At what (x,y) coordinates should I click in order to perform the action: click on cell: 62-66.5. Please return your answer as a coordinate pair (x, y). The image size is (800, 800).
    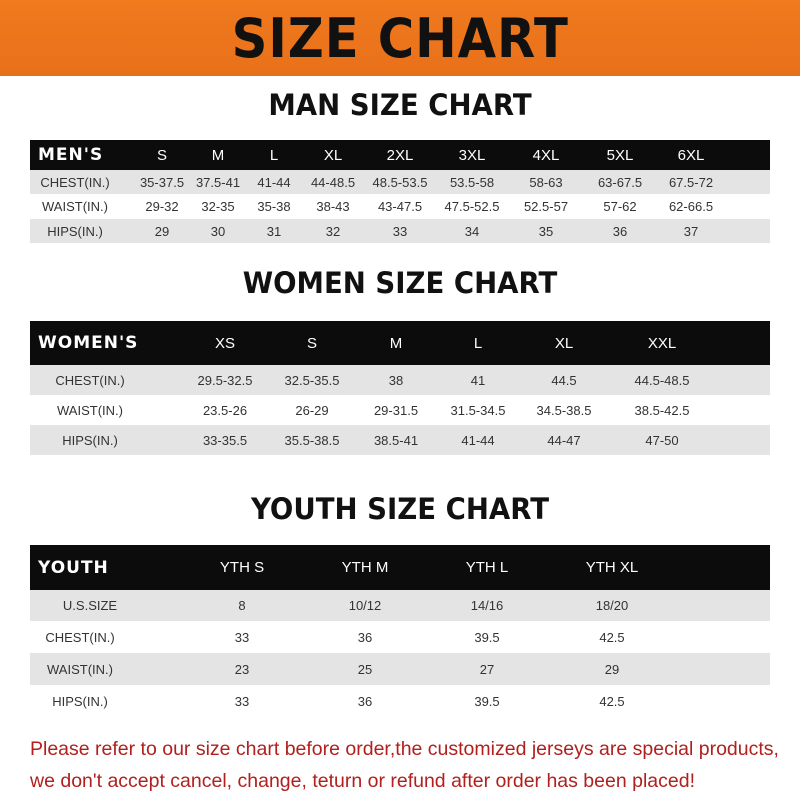
    Looking at the image, I should click on (691, 206).